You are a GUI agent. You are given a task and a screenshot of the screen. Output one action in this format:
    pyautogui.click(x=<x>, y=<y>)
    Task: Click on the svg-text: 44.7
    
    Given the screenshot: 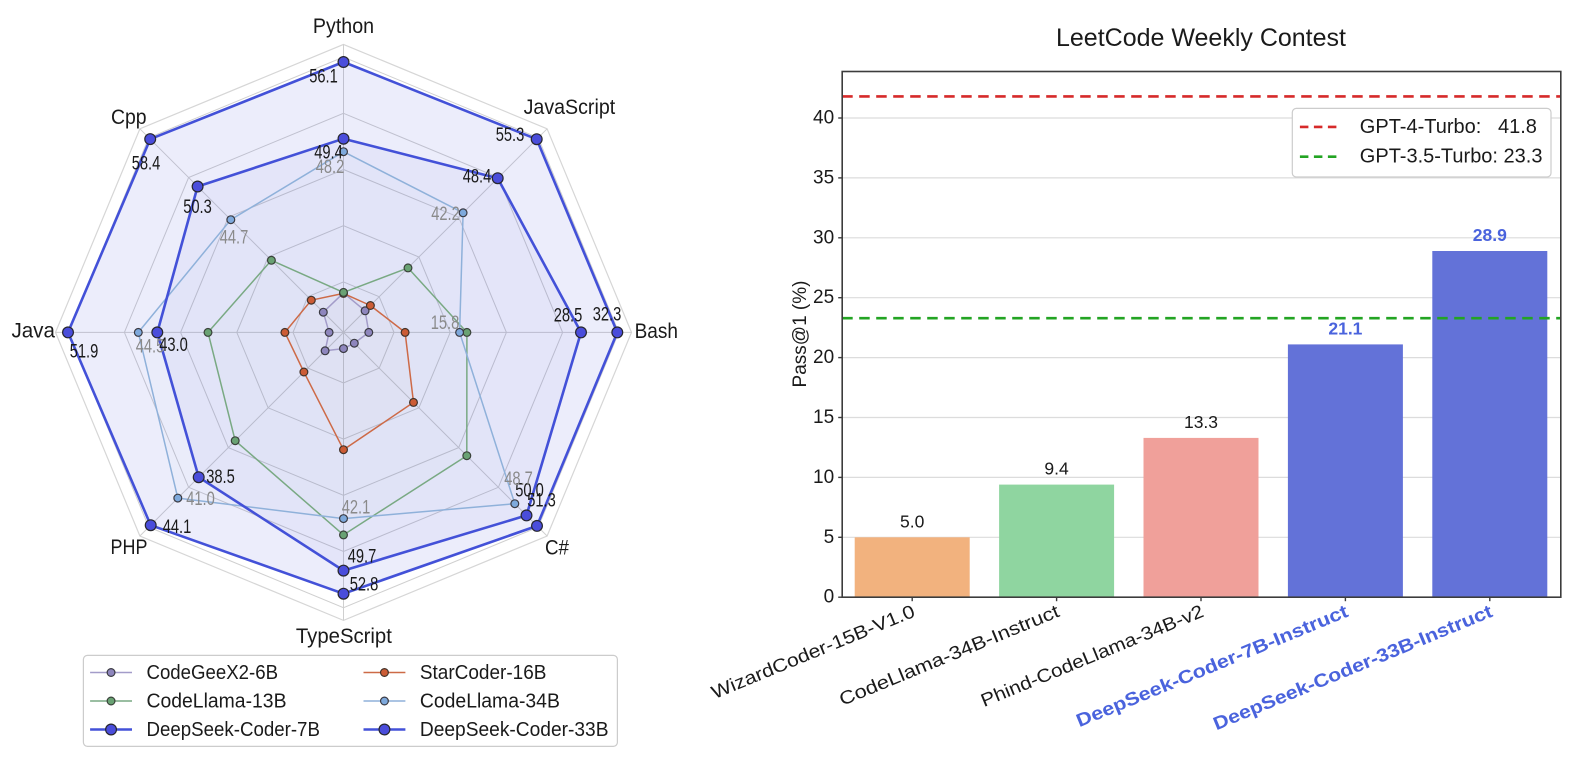 What is the action you would take?
    pyautogui.click(x=234, y=238)
    